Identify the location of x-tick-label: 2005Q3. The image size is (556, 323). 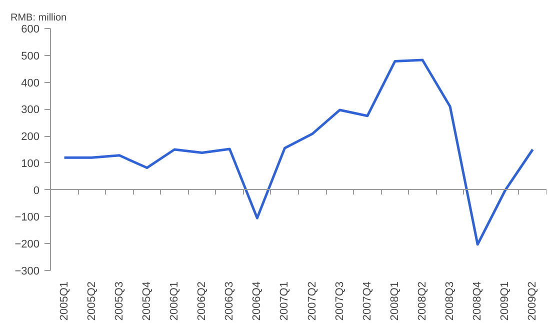
(119, 301).